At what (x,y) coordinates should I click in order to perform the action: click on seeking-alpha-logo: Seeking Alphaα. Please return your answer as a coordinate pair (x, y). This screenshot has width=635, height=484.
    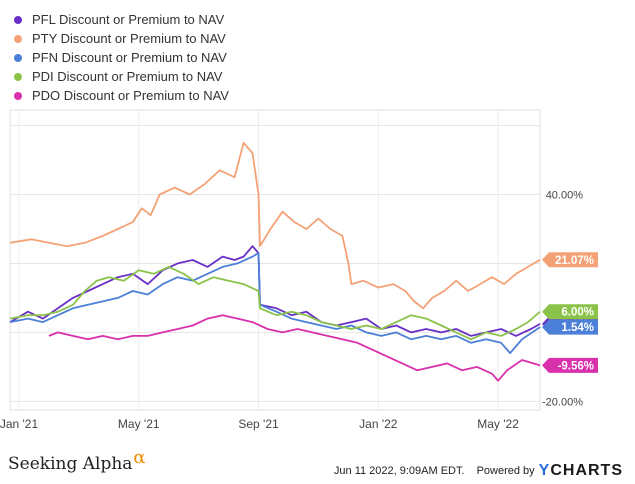
    Looking at the image, I should click on (77, 460).